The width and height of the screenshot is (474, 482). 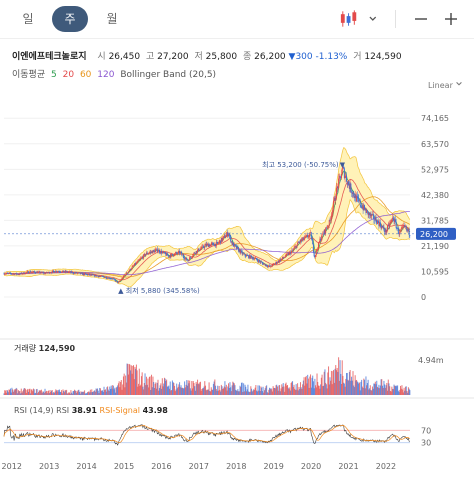 What do you see at coordinates (431, 360) in the screenshot?
I see `volume-axis-tick: 4.94m` at bounding box center [431, 360].